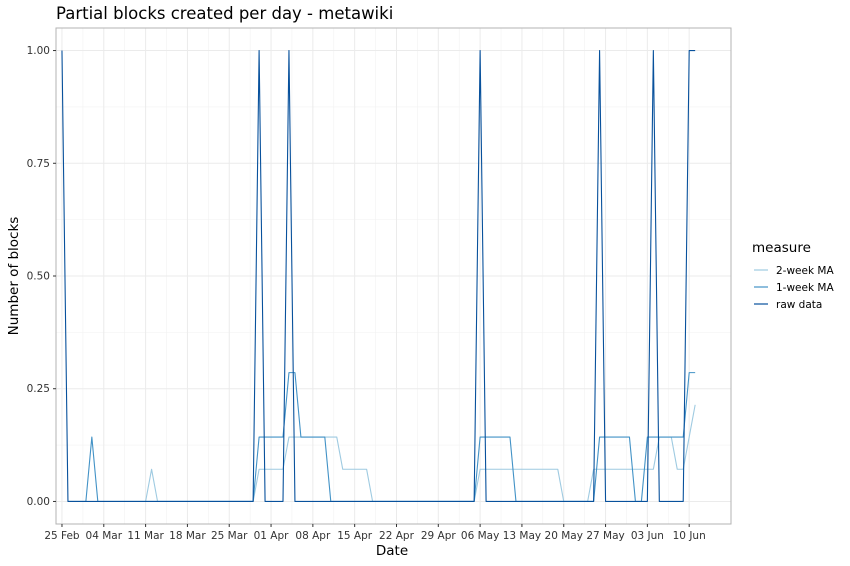 Image resolution: width=850 pixels, height=566 pixels. Describe the element at coordinates (14, 276) in the screenshot. I see `y-axis-title: Number of blocks` at that location.